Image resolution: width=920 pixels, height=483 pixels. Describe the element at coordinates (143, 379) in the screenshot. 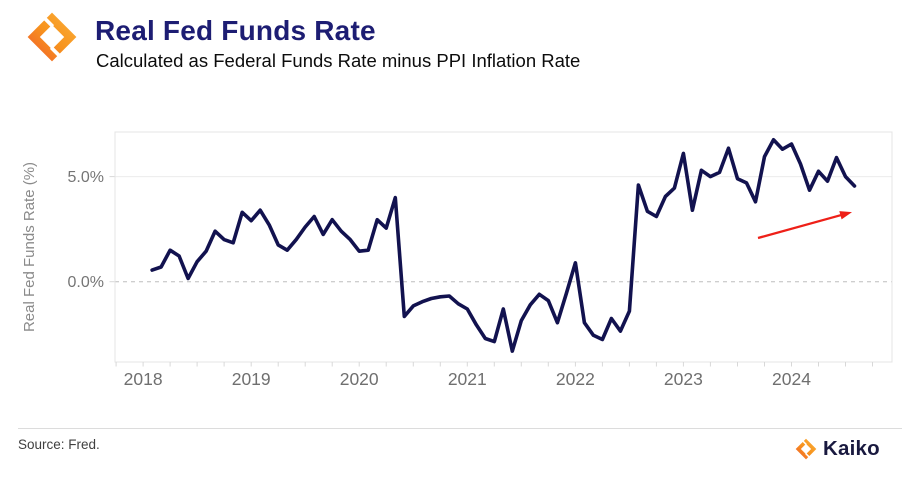

I see `x-tick-label: 2018` at that location.